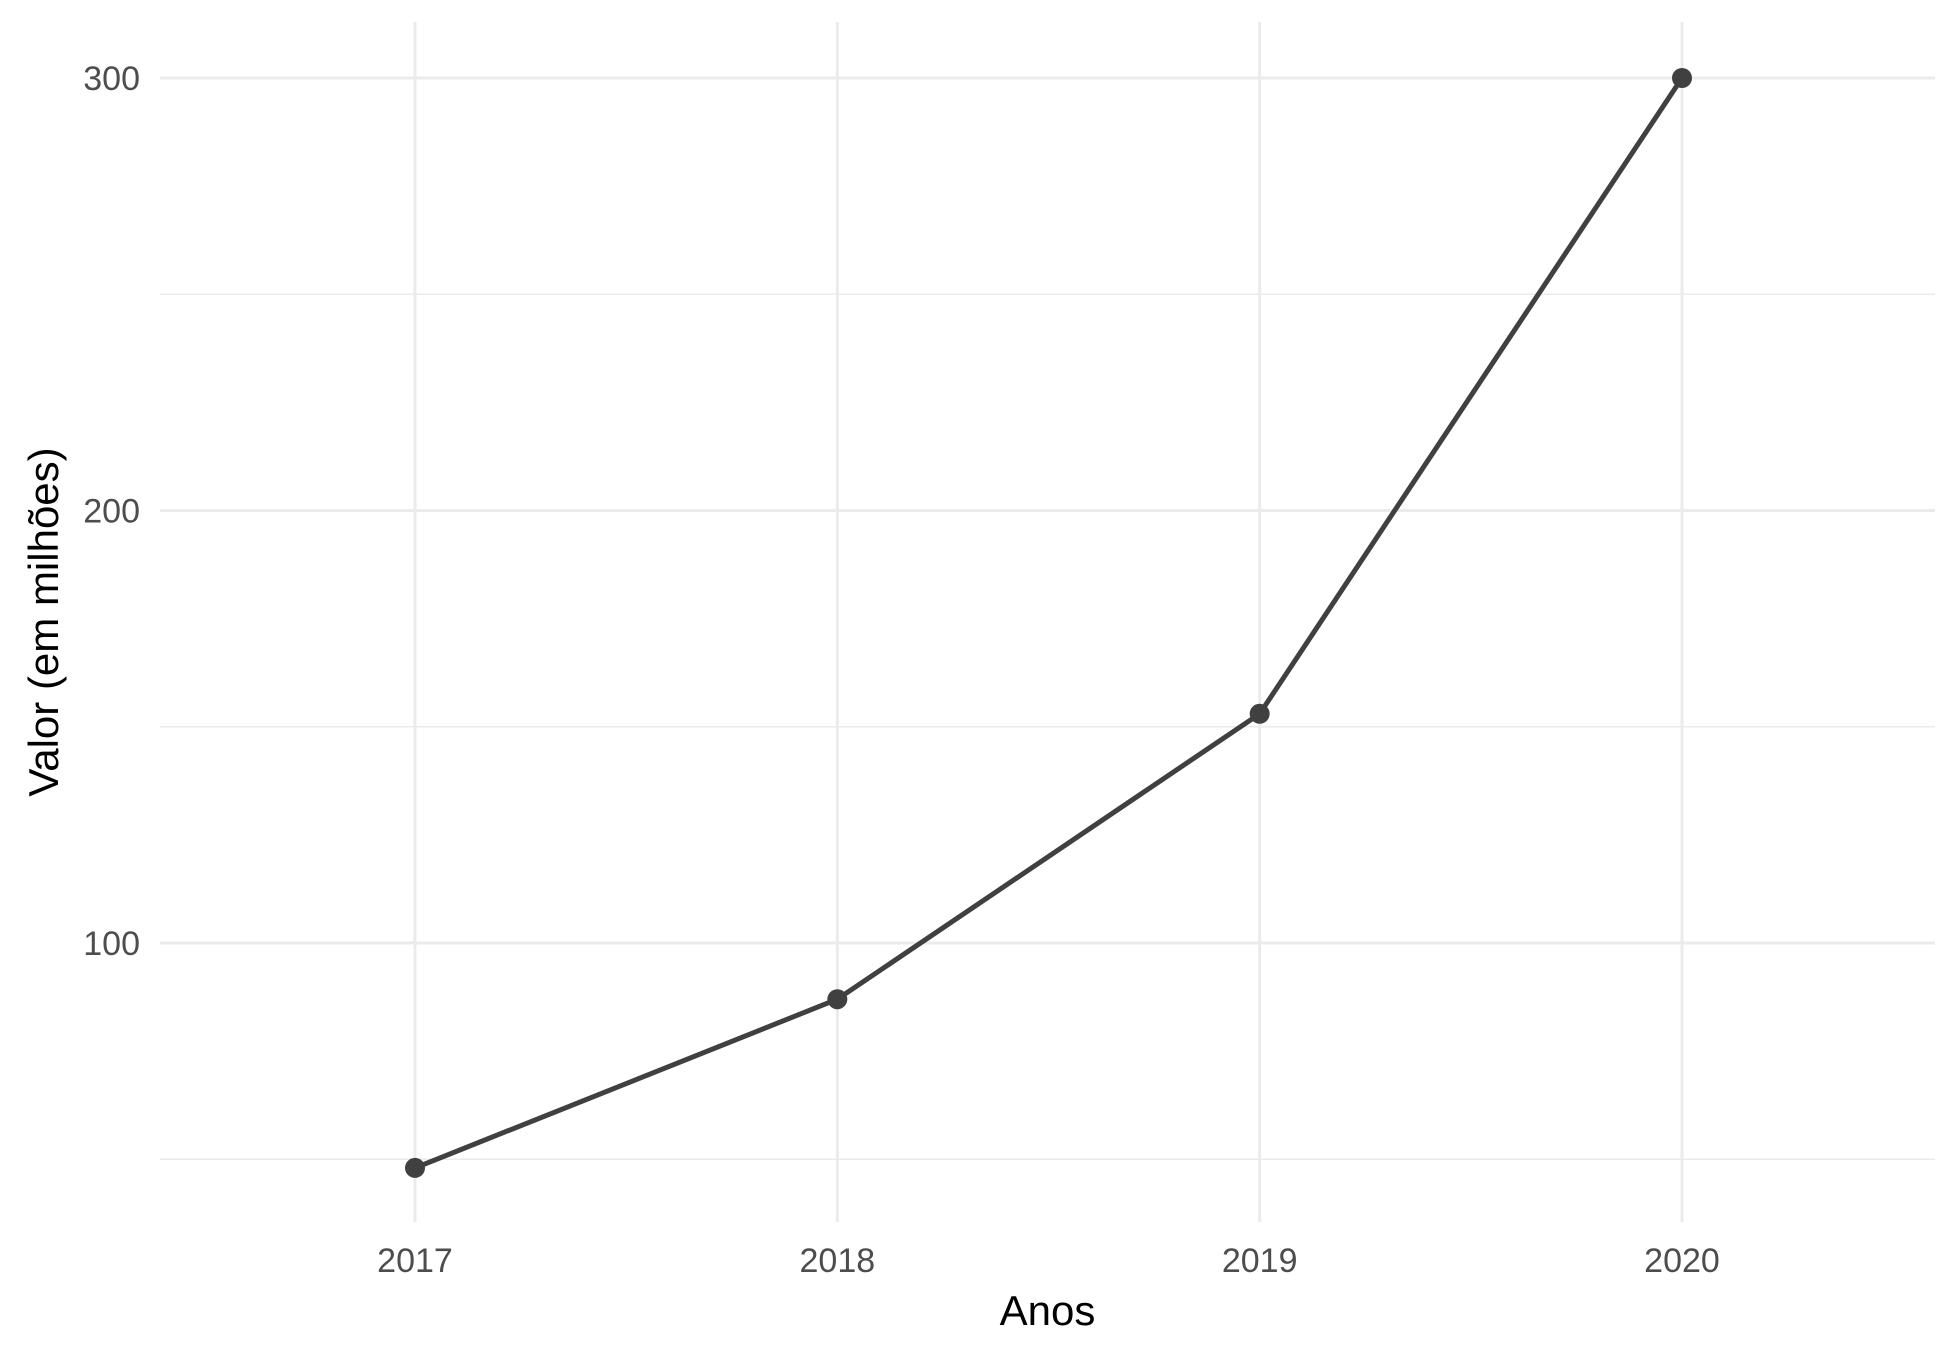 The height and width of the screenshot is (1350, 1950). Describe the element at coordinates (838, 1261) in the screenshot. I see `x-tick-label: 2018` at that location.